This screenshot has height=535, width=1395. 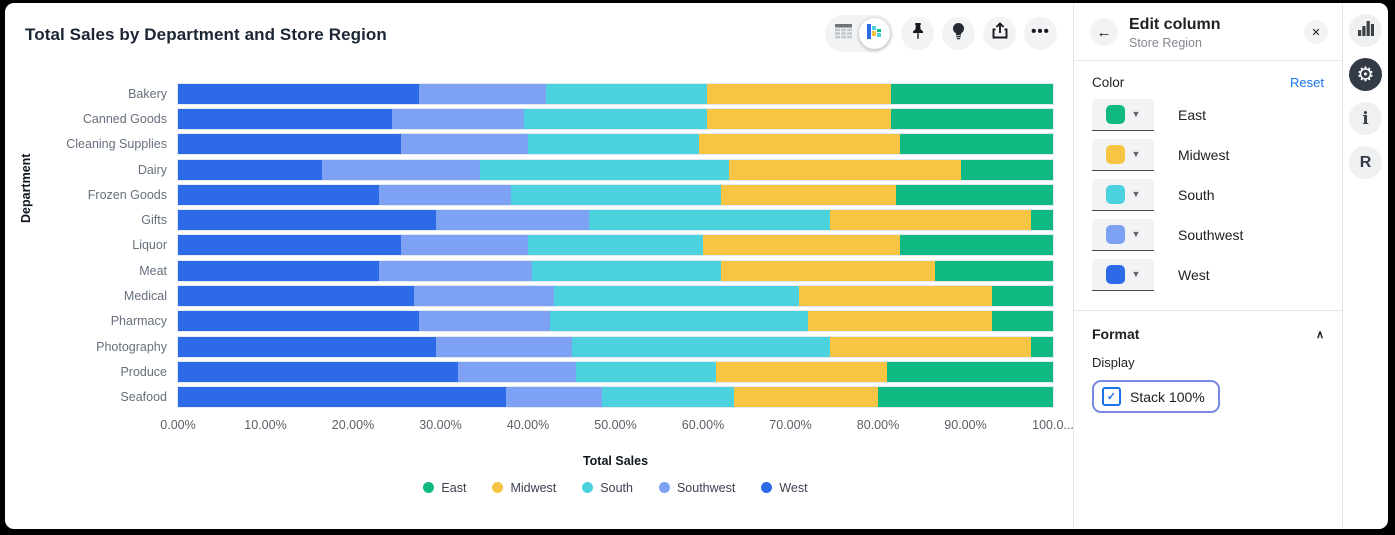 I want to click on stacked-bar, so click(x=615, y=93).